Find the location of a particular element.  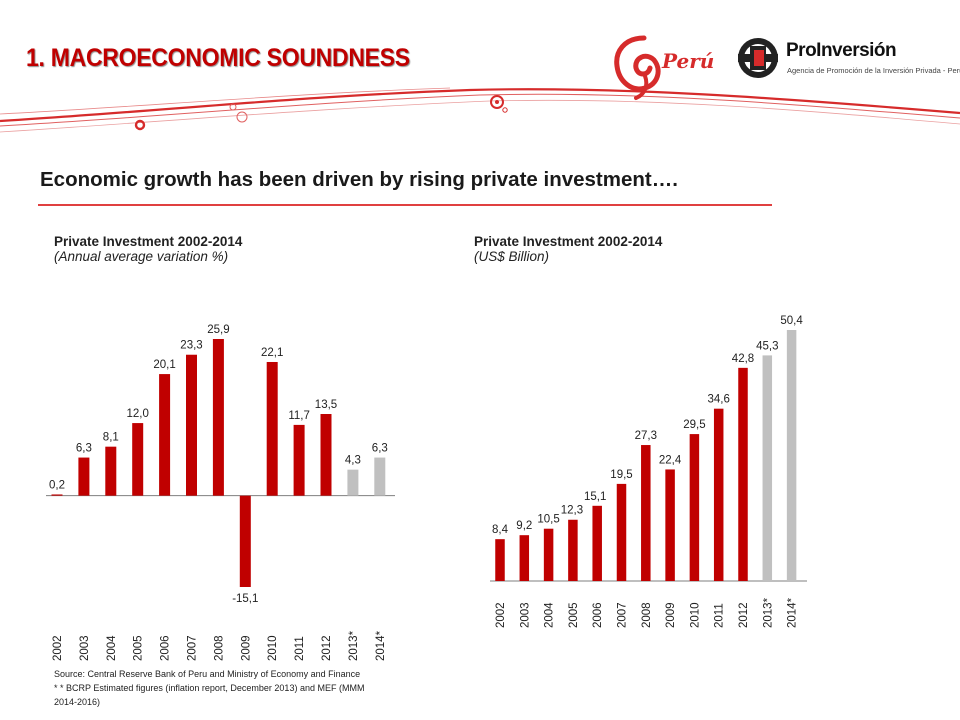

data-label-2007: 23,3 is located at coordinates (191, 346).